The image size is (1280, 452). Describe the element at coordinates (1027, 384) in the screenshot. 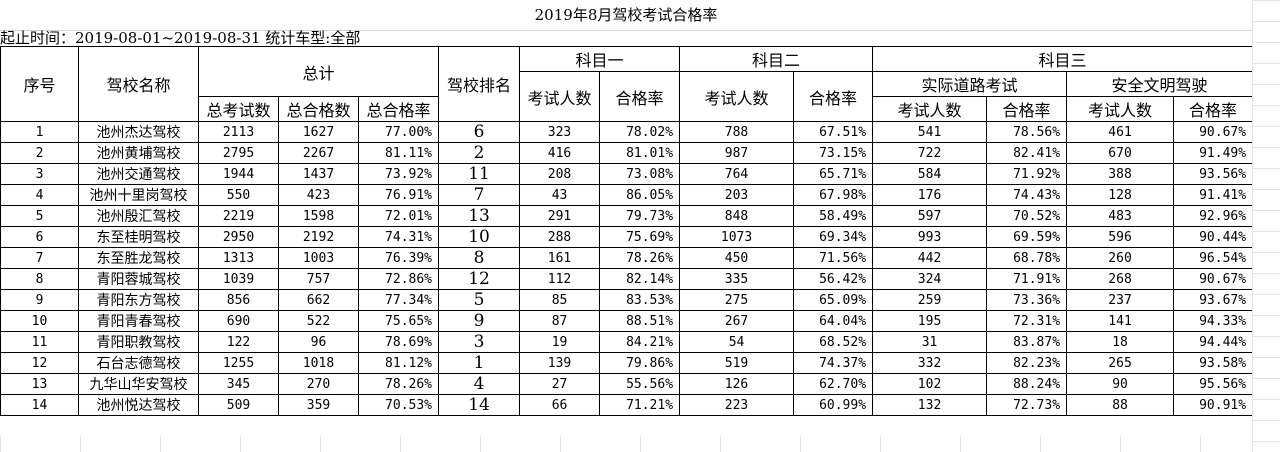

I see `cell-road-rate: 88.24%` at that location.